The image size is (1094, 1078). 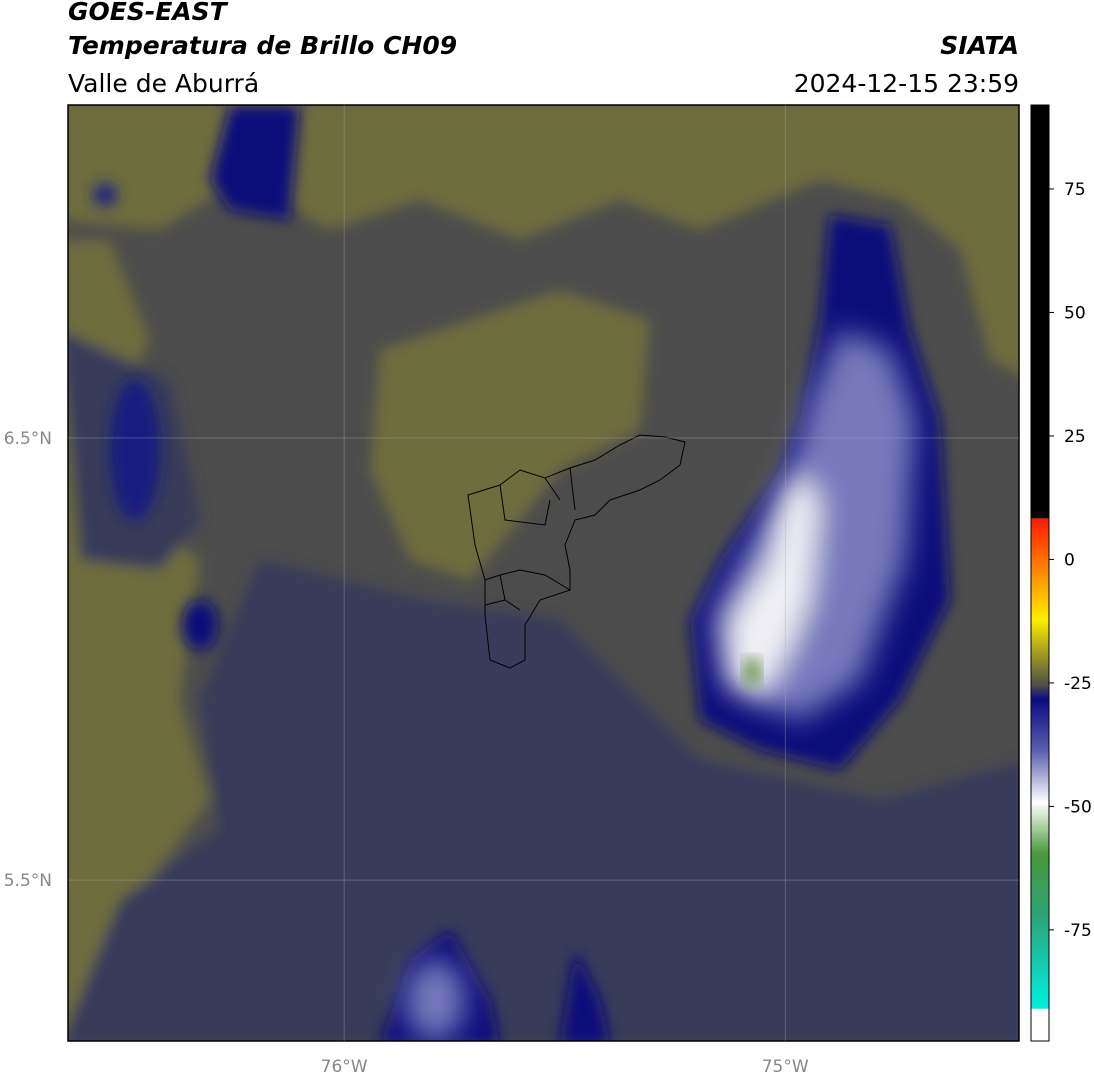 I want to click on source: SIATA, so click(x=979, y=45).